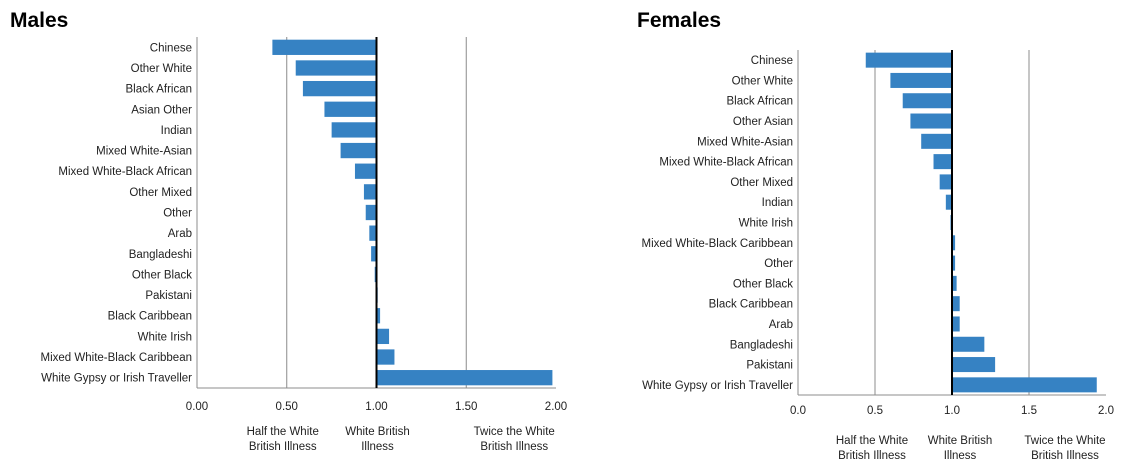  I want to click on females-category-label: Mixed White-Asian, so click(745, 142).